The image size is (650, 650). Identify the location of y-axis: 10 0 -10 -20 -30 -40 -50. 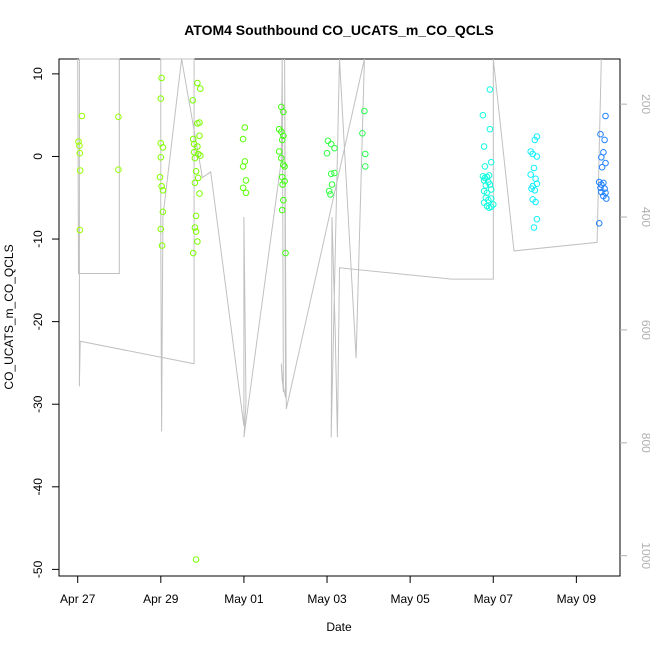
(45, 322).